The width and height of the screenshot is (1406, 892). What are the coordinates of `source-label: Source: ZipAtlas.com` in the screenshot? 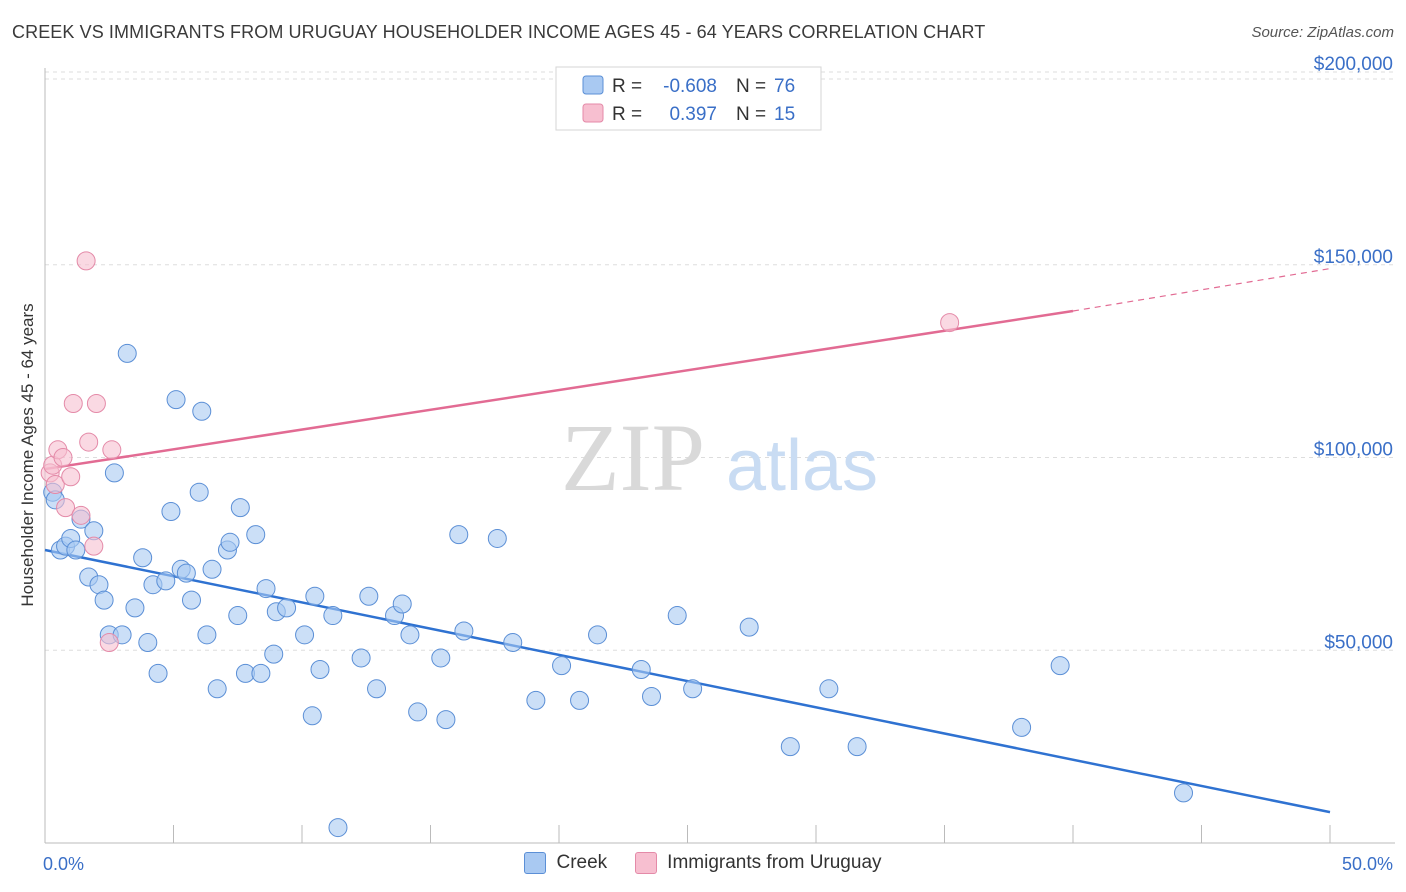 It's located at (1322, 32).